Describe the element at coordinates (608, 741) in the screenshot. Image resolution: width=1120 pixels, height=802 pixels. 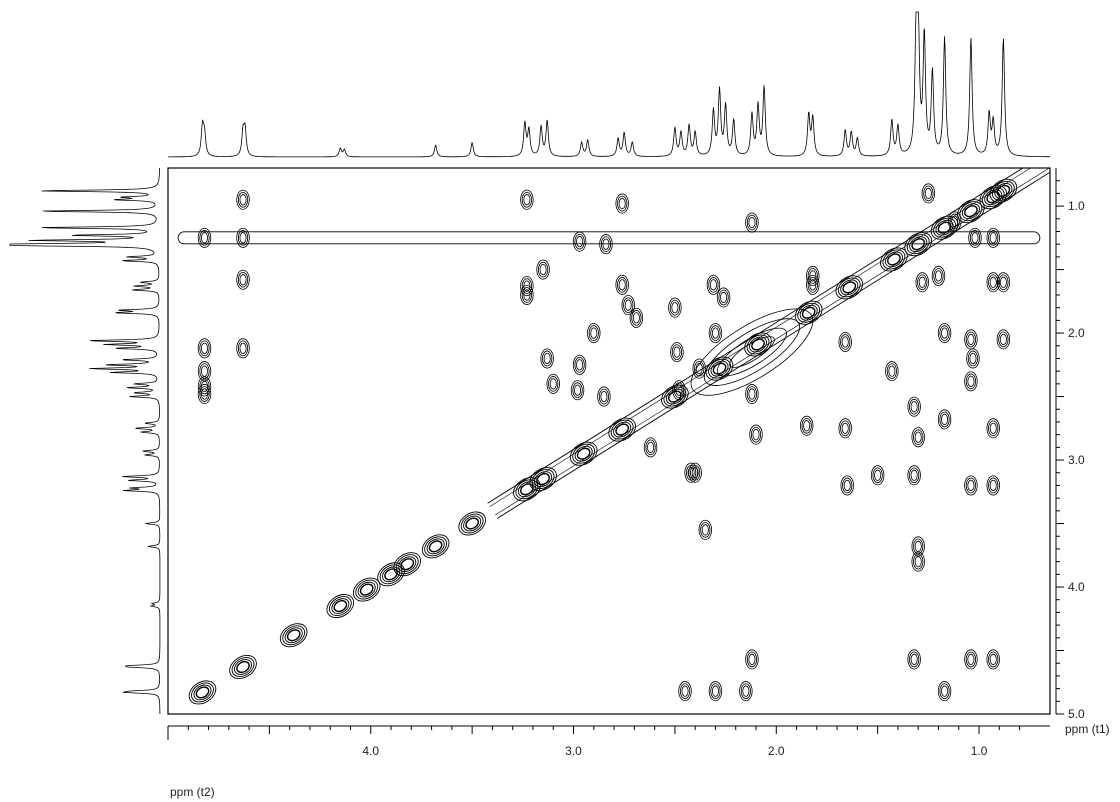
I see `x-axis: 4.0 3.0 2.0 1.0` at that location.